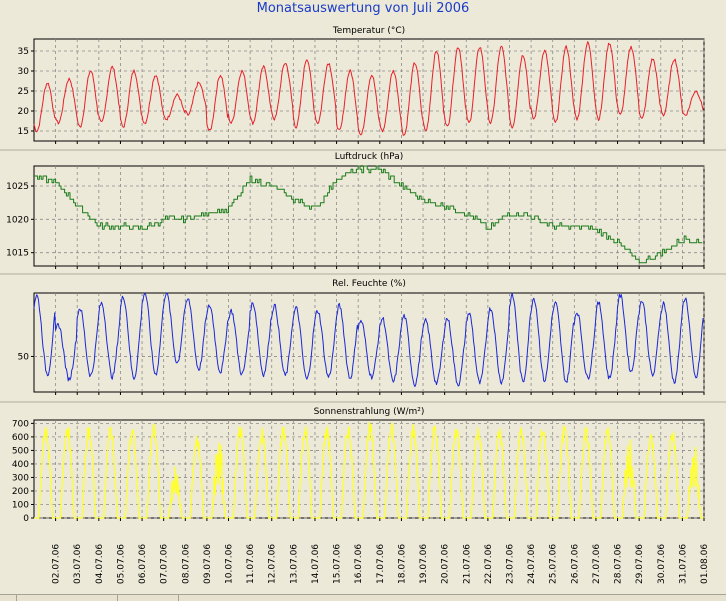  Describe the element at coordinates (359, 564) in the screenshot. I see `x-tick-label: 16.07.06` at that location.